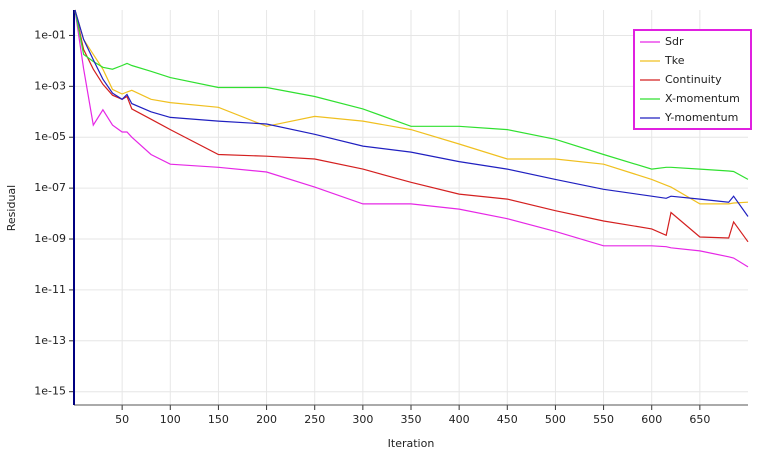 The height and width of the screenshot is (453, 768). Describe the element at coordinates (651, 419) in the screenshot. I see `x-tick-label: 600` at that location.